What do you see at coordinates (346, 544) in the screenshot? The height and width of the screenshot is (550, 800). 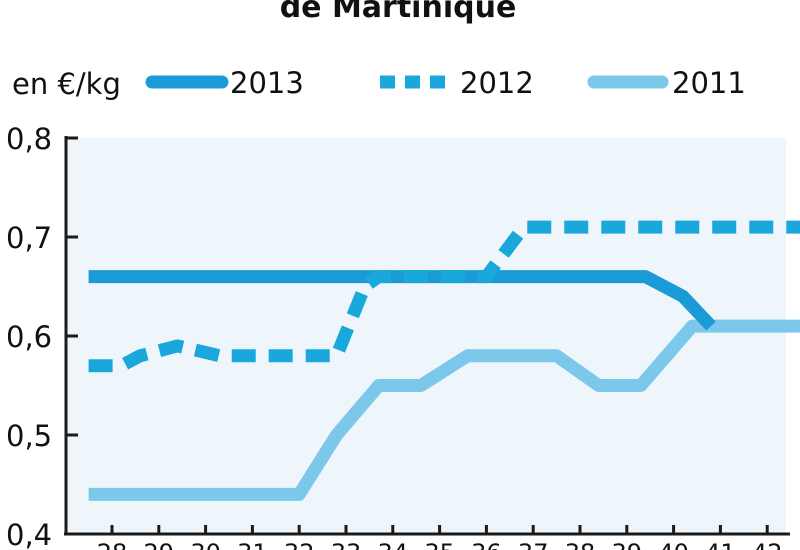 I see `x-tick-label: 33` at bounding box center [346, 544].